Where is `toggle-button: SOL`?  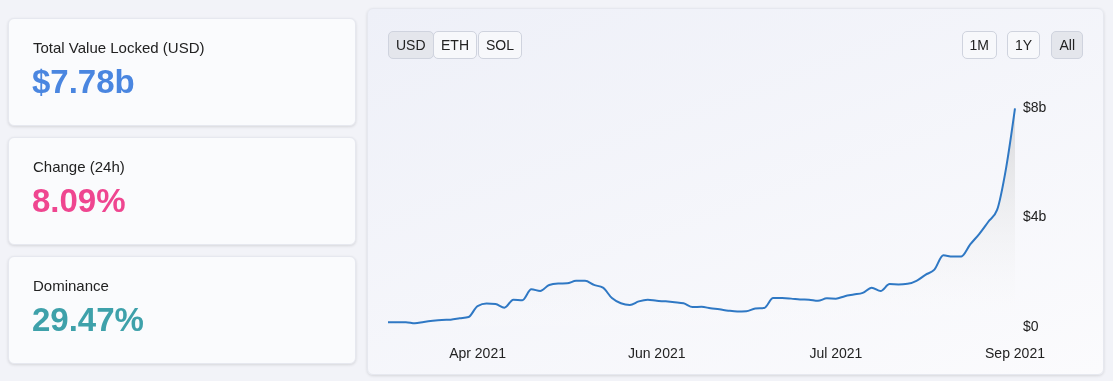
toggle-button: SOL is located at coordinates (500, 45).